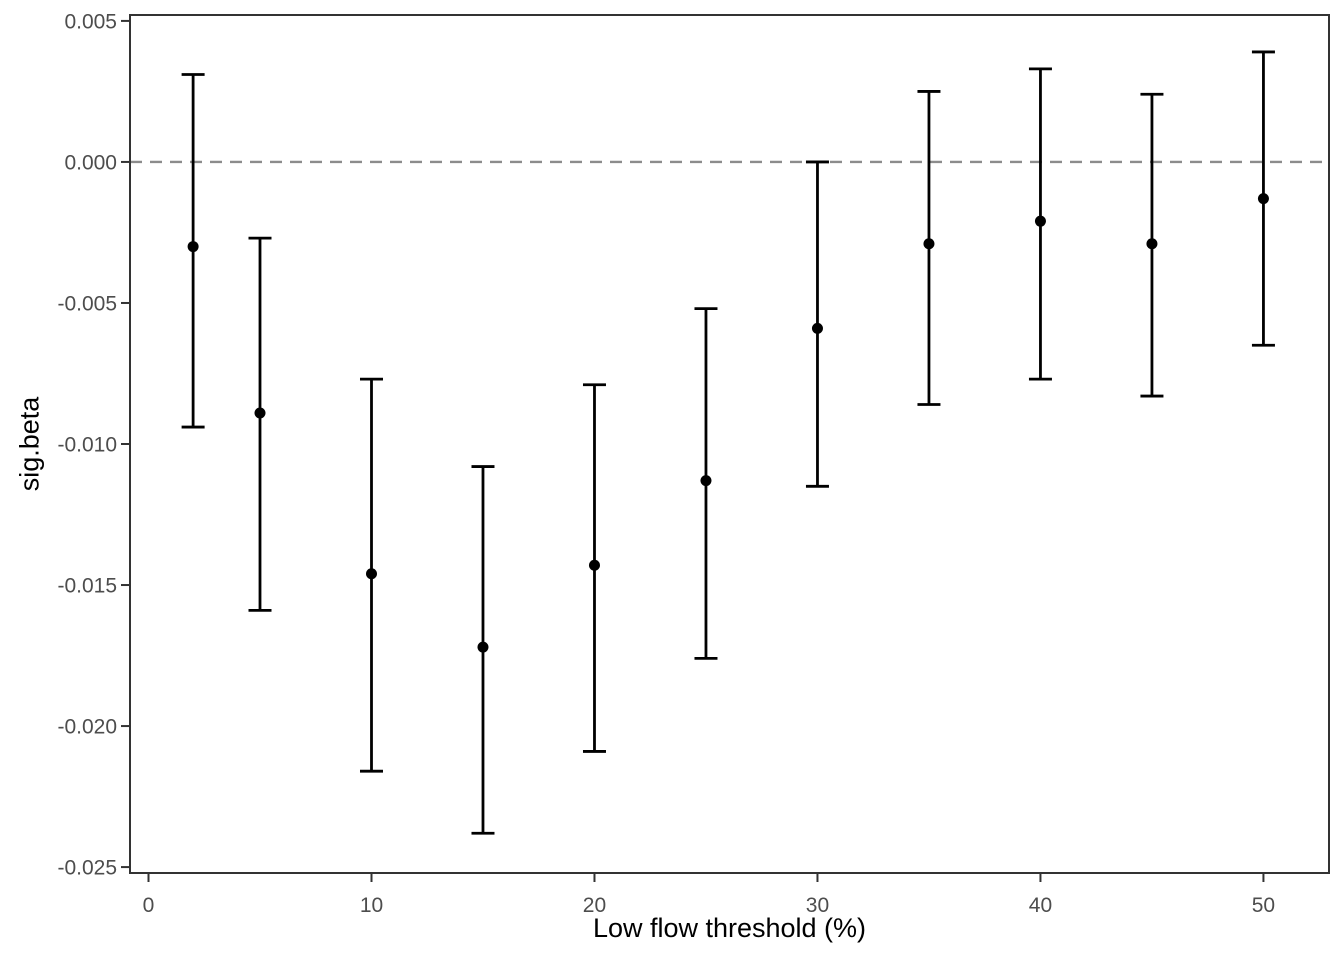 This screenshot has width=1344, height=960. What do you see at coordinates (87, 726) in the screenshot?
I see `y-tick-label: -0.020` at bounding box center [87, 726].